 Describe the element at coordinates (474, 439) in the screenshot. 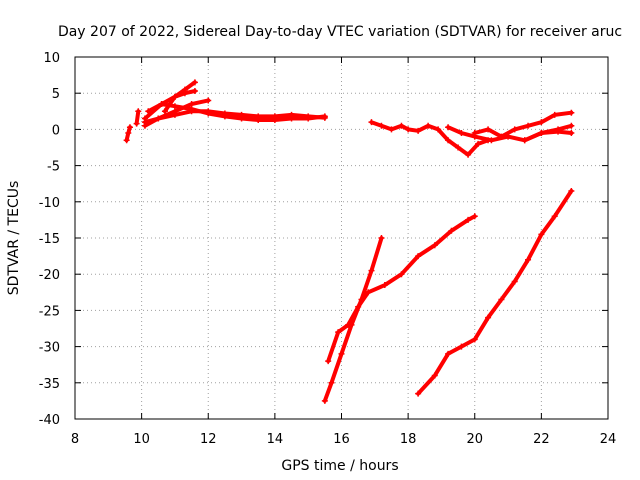

I see `x-tick-label: 20` at that location.